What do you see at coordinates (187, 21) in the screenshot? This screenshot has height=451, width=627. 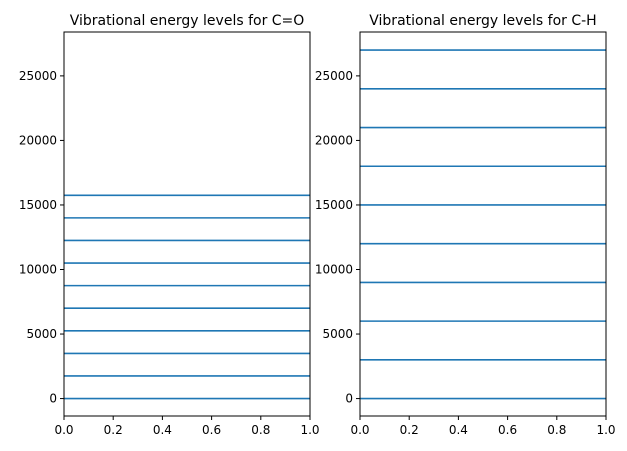 I see `chart-title: Vibrational energy levels for C=O` at bounding box center [187, 21].